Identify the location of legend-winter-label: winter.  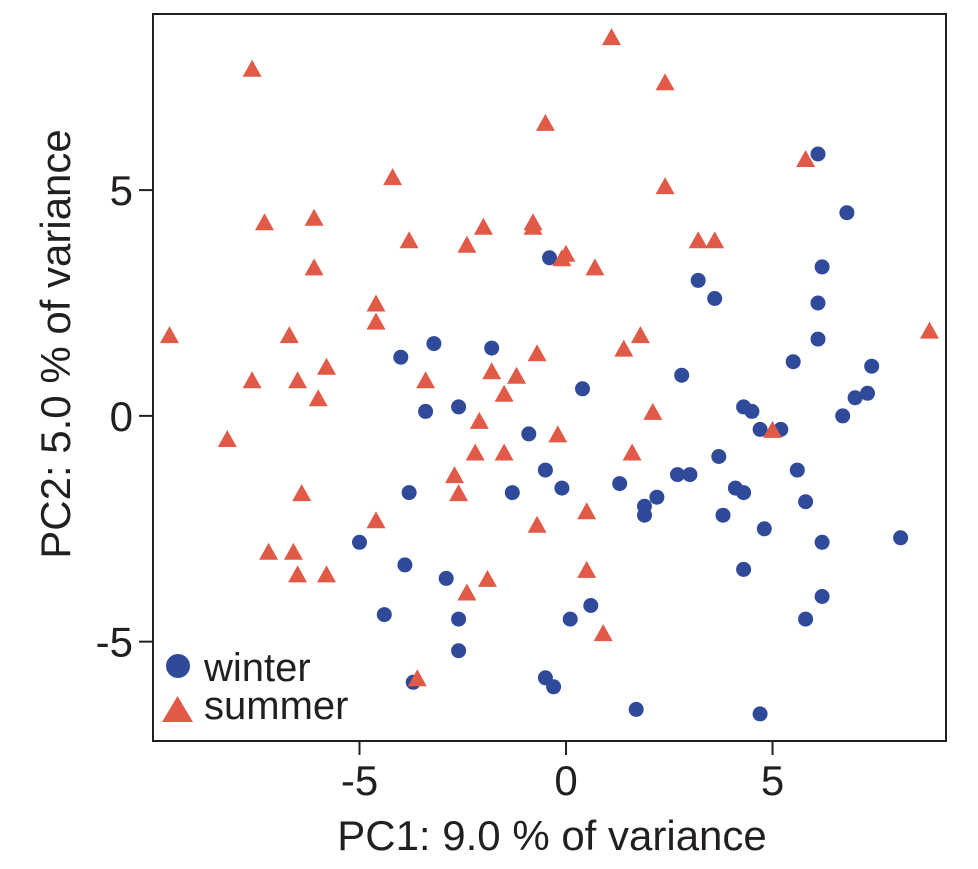
(257, 668).